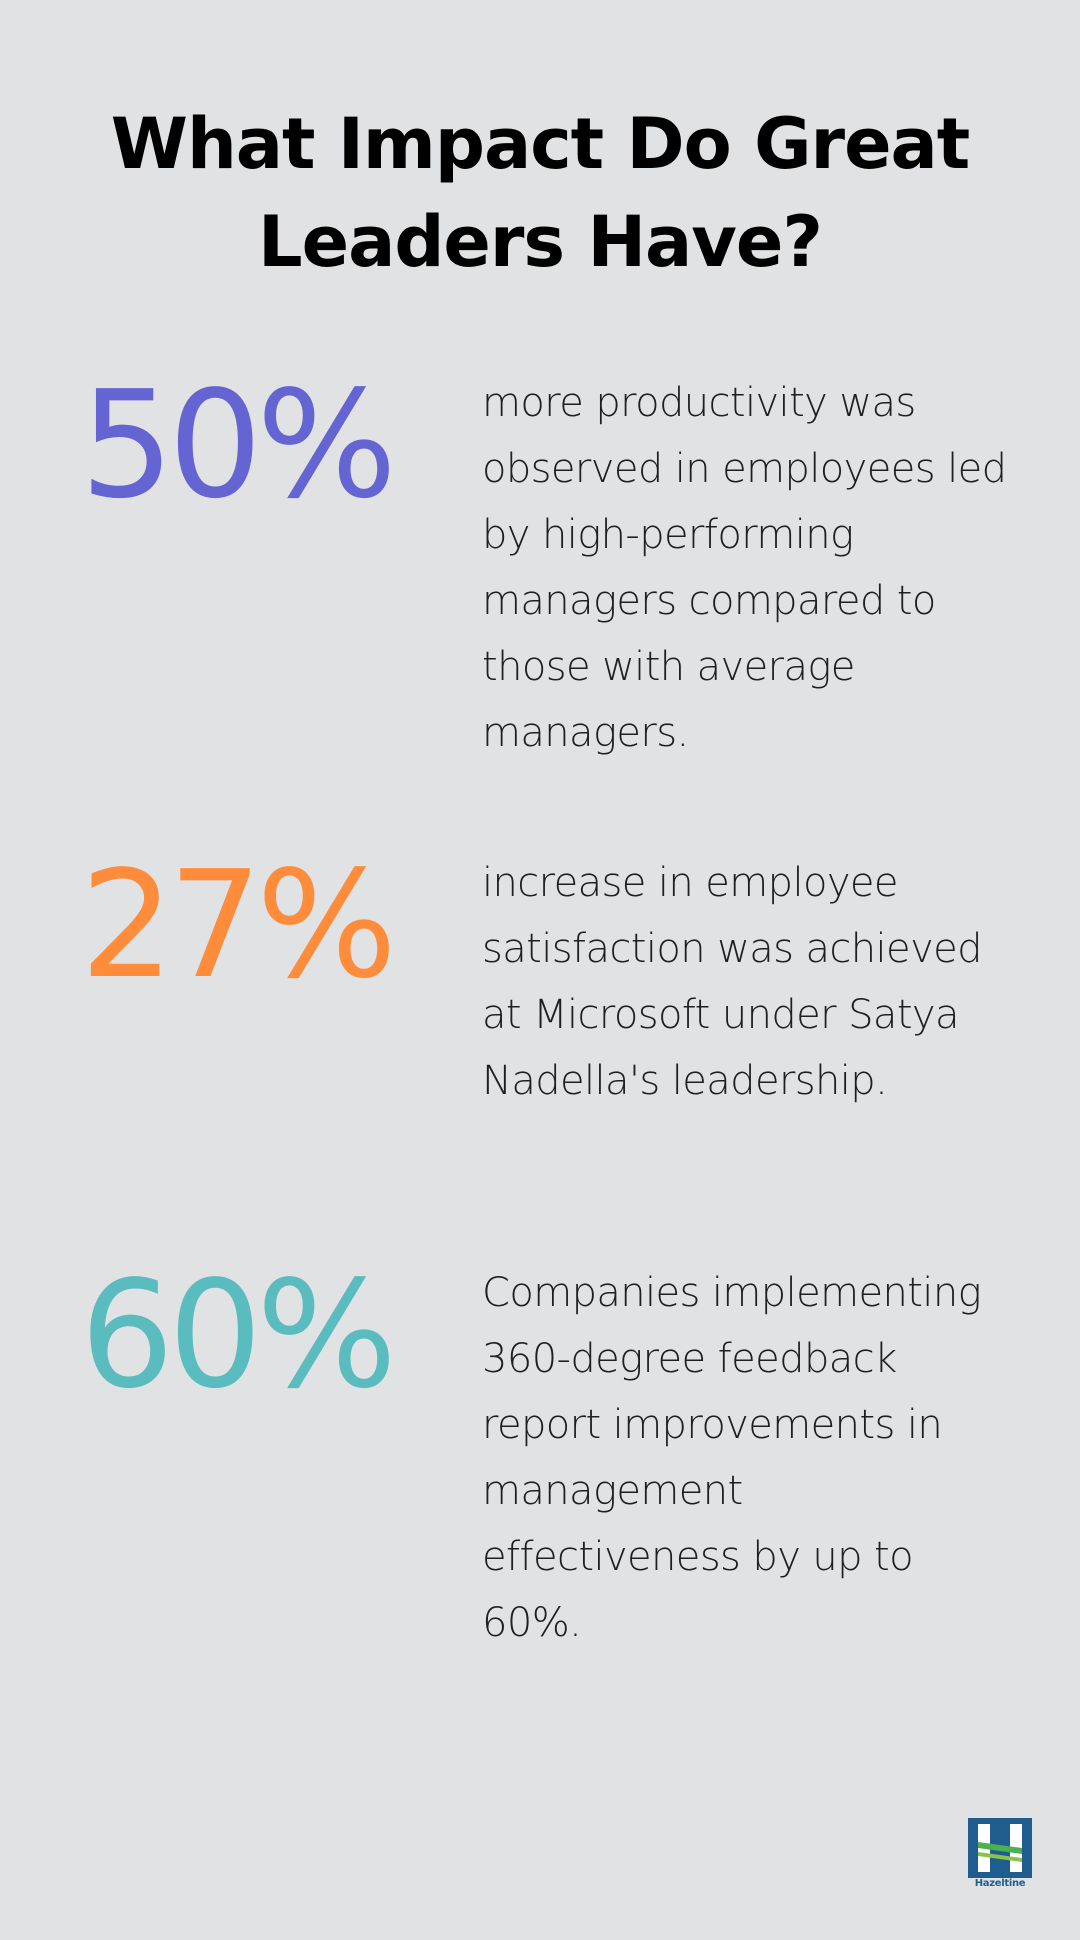  Describe the element at coordinates (238, 445) in the screenshot. I see `stat-value: 50%` at that location.